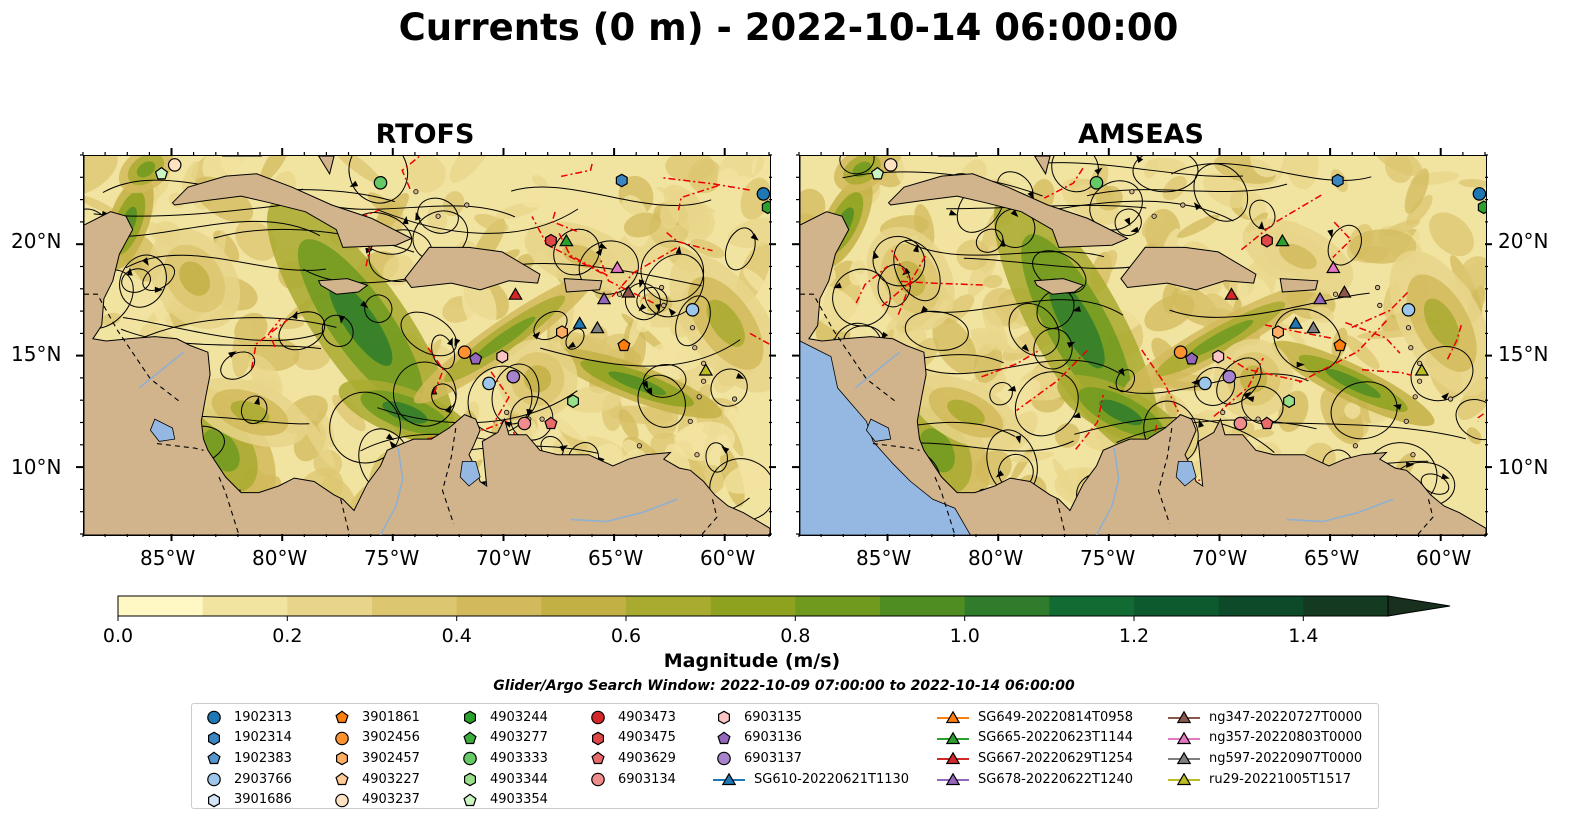 The width and height of the screenshot is (1577, 827). Describe the element at coordinates (1264, 738) in the screenshot. I see `legend-entry: ng357-20220803T0000` at that location.